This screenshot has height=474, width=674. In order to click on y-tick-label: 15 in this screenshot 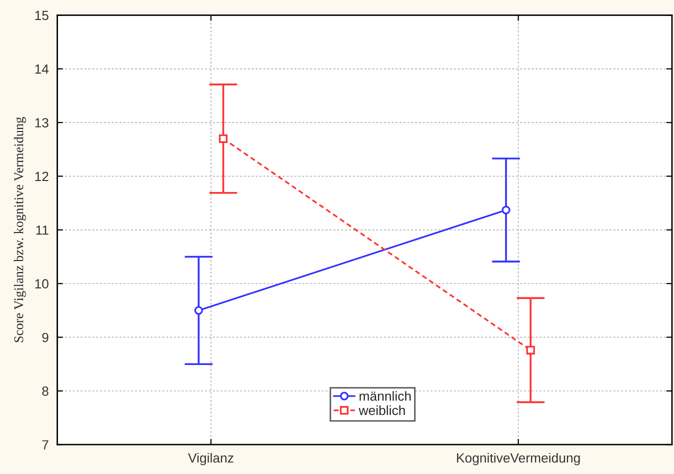, I will do `click(41, 15)`.